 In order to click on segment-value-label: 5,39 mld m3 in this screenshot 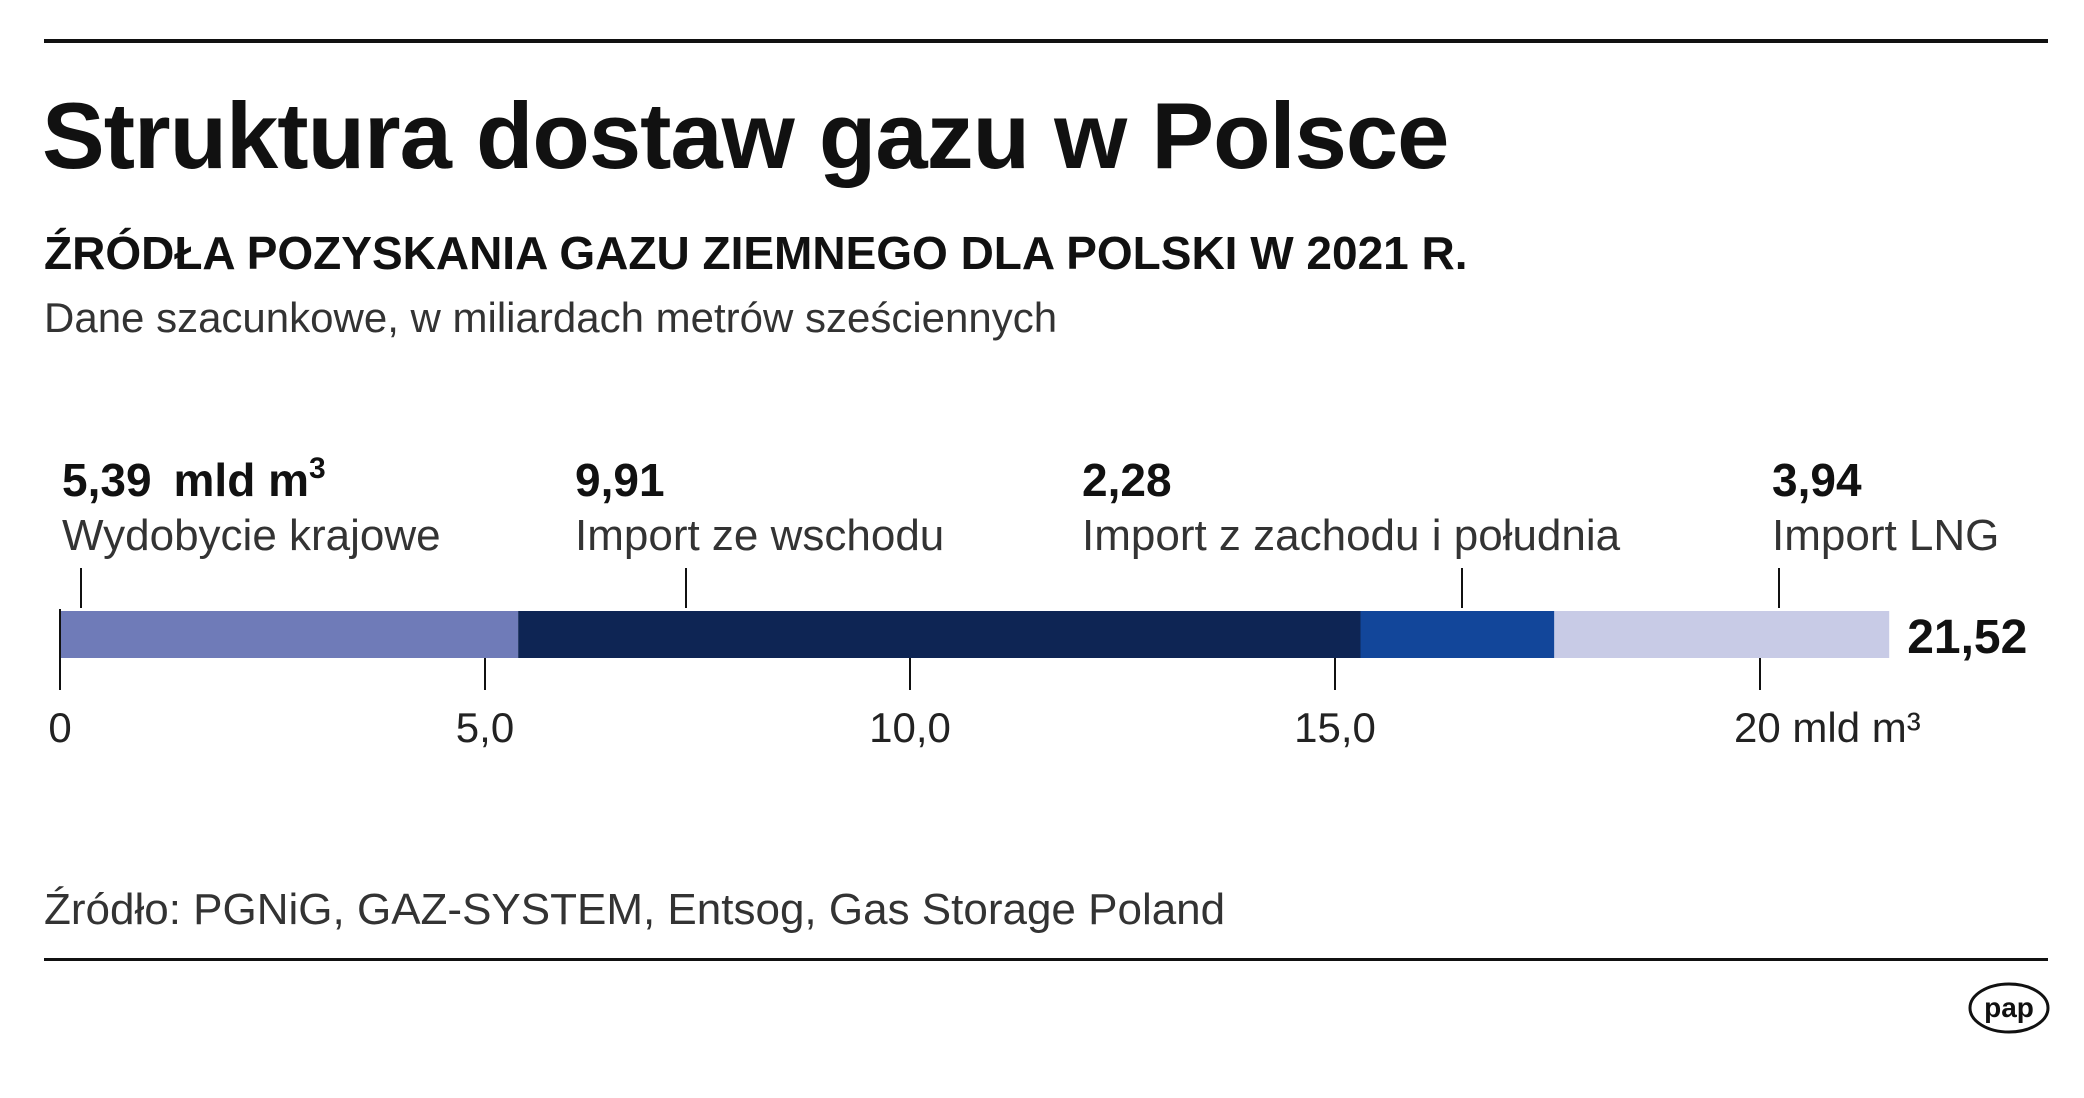, I will do `click(194, 479)`.